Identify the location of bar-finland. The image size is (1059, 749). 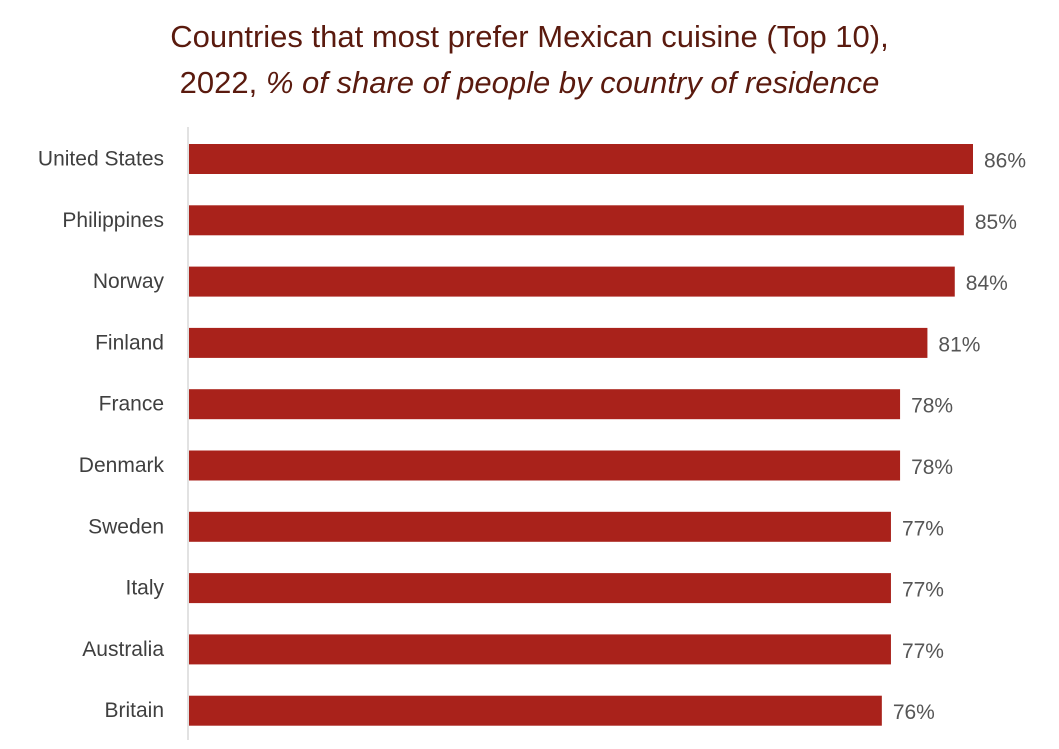
(558, 342).